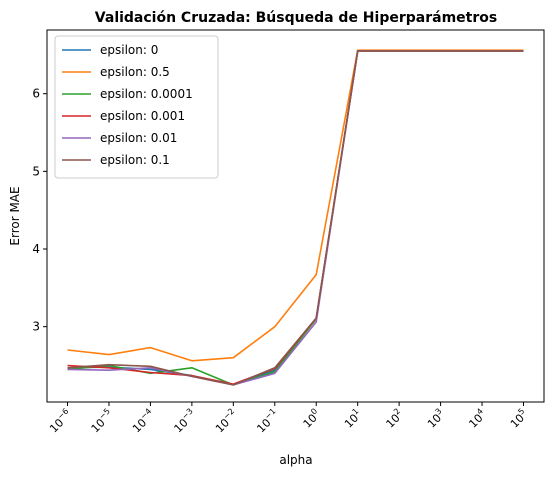 The image size is (554, 477). What do you see at coordinates (142, 116) in the screenshot?
I see `legend-entry: epsilon: 0.001` at bounding box center [142, 116].